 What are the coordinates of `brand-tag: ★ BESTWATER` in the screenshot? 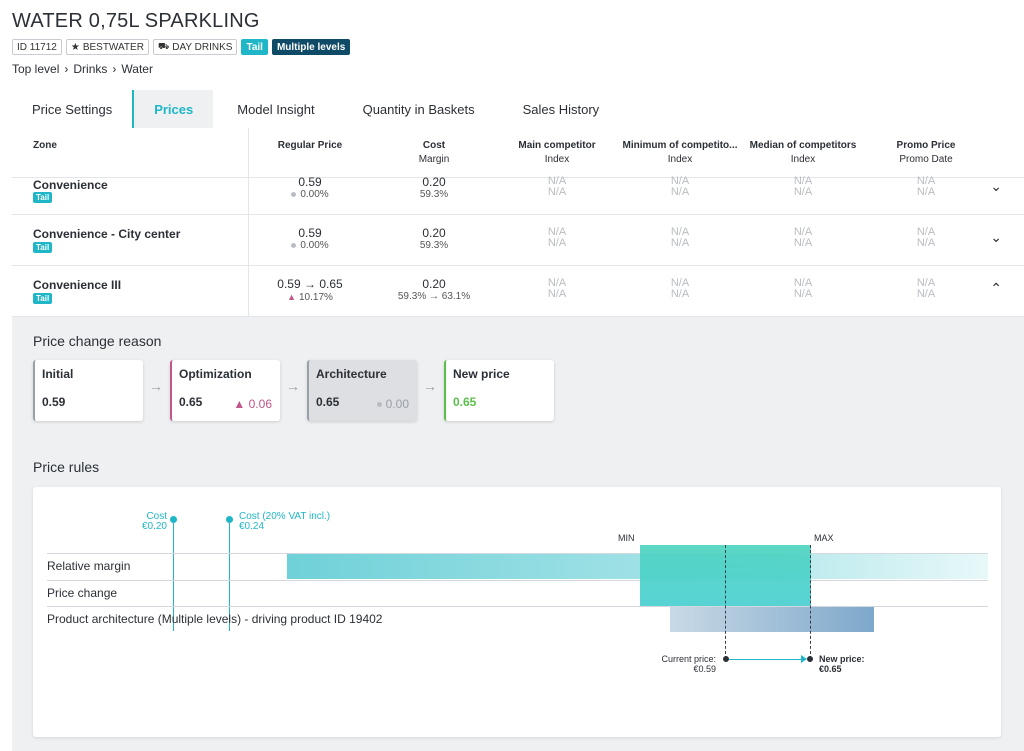 It's located at (107, 47).